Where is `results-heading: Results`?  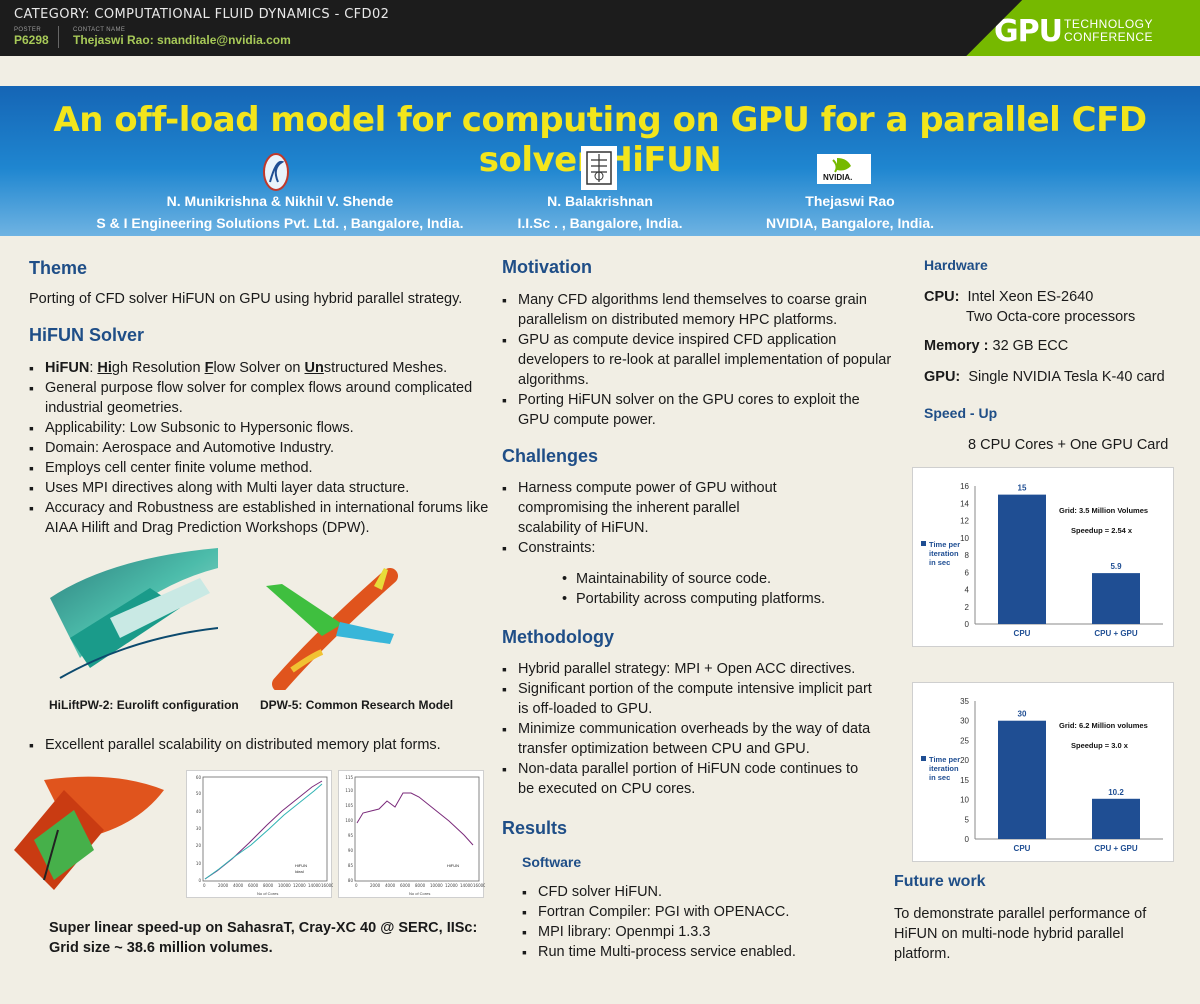
results-heading: Results is located at coordinates (535, 828).